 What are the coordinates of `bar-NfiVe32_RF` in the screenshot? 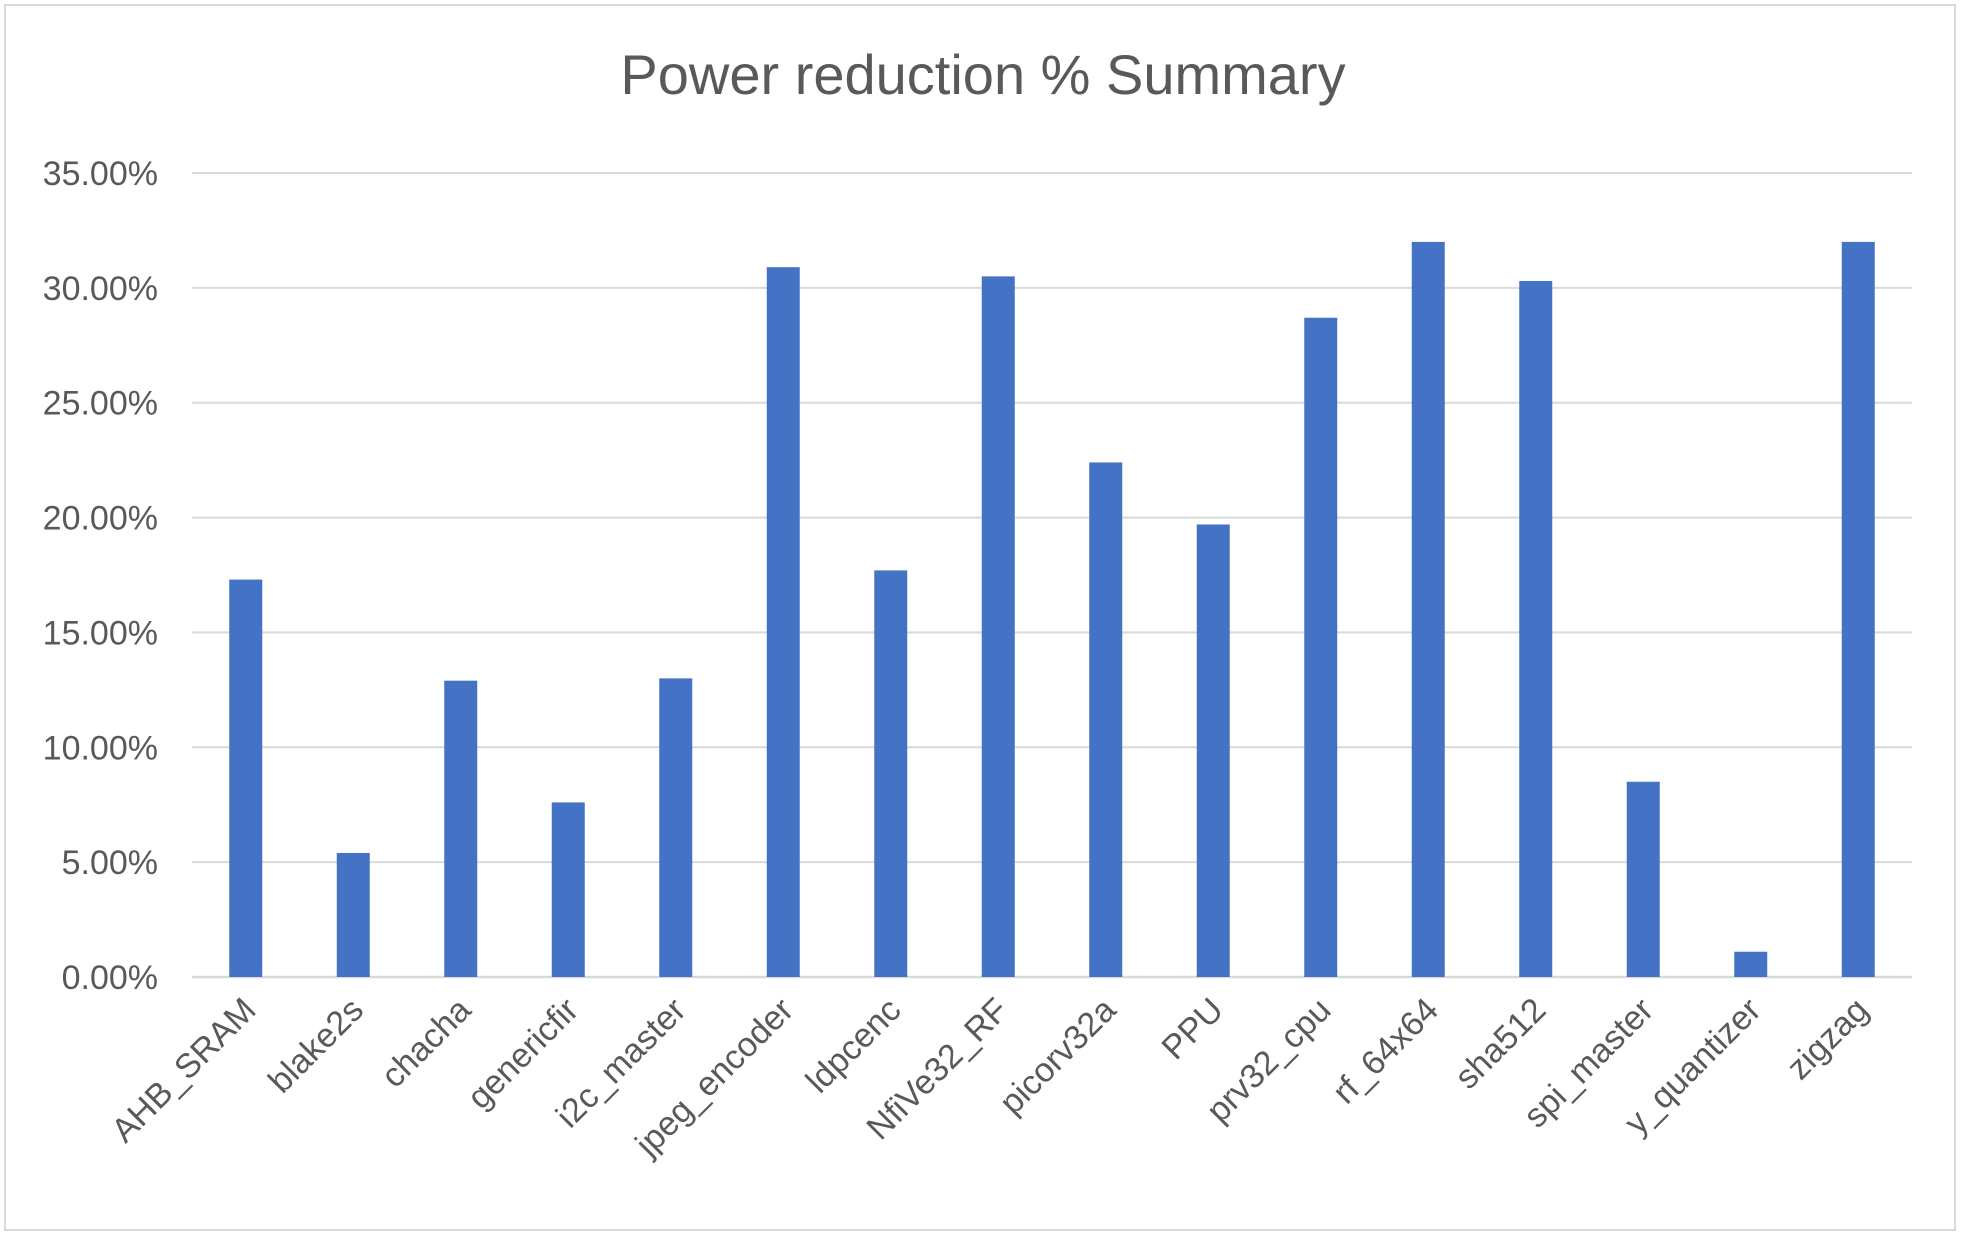 It's located at (998, 626).